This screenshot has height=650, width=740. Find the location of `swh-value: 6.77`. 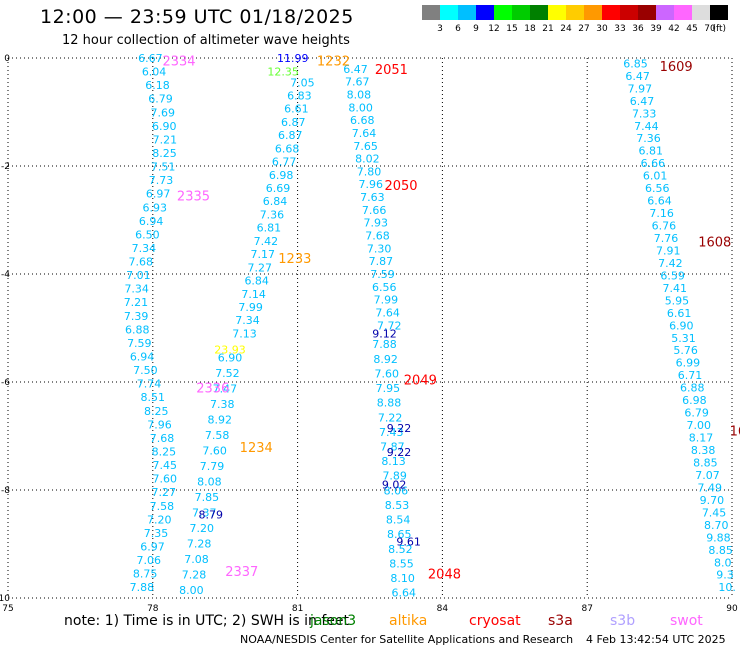

swh-value: 6.77 is located at coordinates (284, 162).